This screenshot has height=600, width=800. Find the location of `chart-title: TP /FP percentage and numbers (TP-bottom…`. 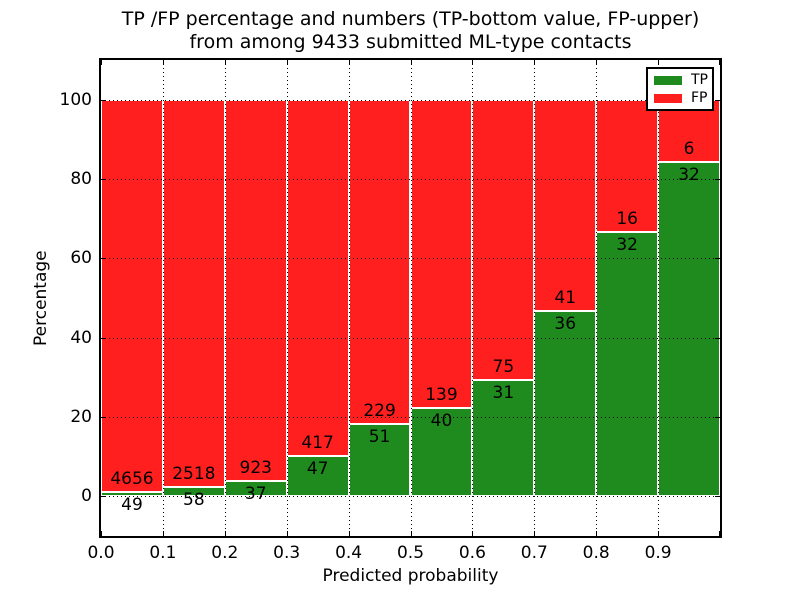

chart-title: TP /FP percentage and numbers (TP-bottom… is located at coordinates (410, 31).